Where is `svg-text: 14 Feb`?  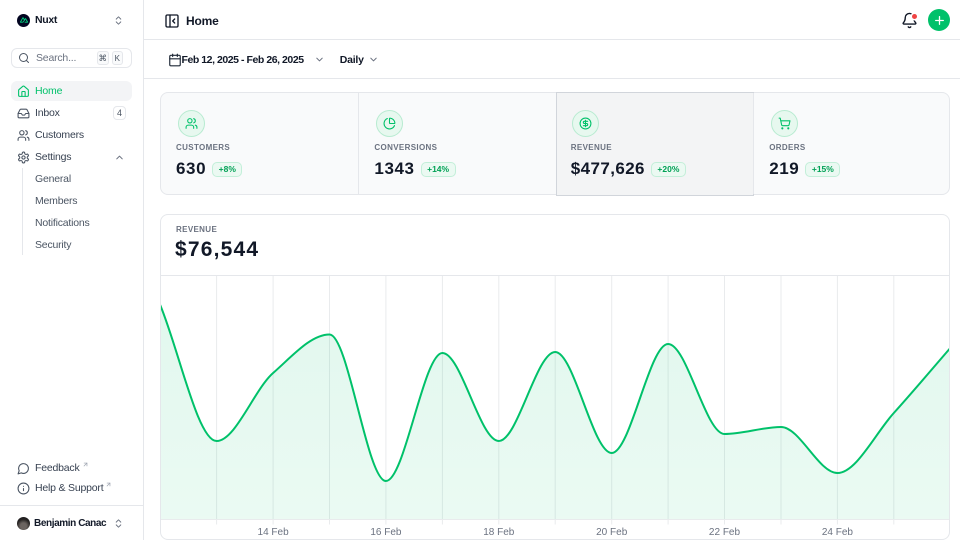 svg-text: 14 Feb is located at coordinates (274, 532).